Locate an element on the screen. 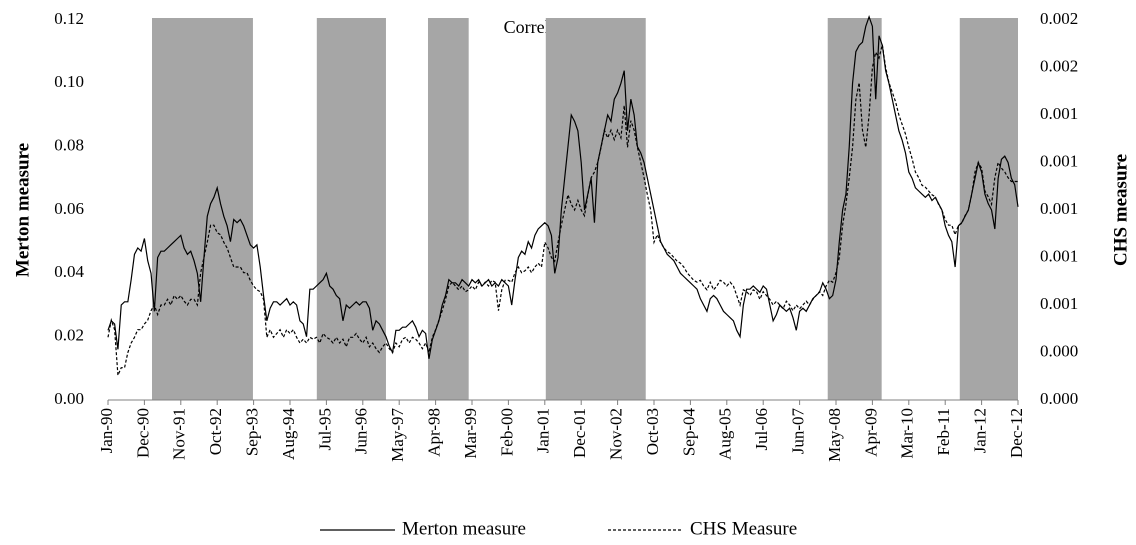 This screenshot has height=545, width=1136. x-tick-label: Feb-11 is located at coordinates (943, 432).